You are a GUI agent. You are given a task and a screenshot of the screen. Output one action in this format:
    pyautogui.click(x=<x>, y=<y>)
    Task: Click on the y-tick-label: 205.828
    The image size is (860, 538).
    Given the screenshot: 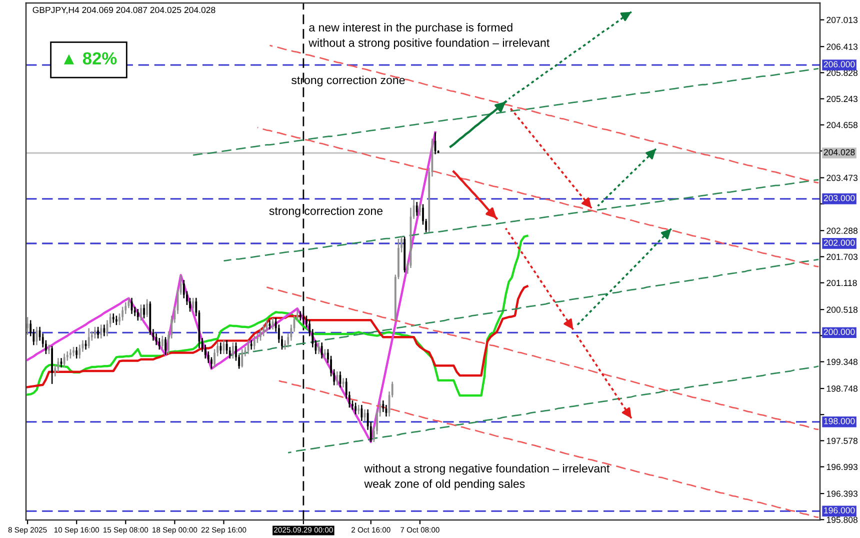 What is the action you would take?
    pyautogui.click(x=842, y=73)
    